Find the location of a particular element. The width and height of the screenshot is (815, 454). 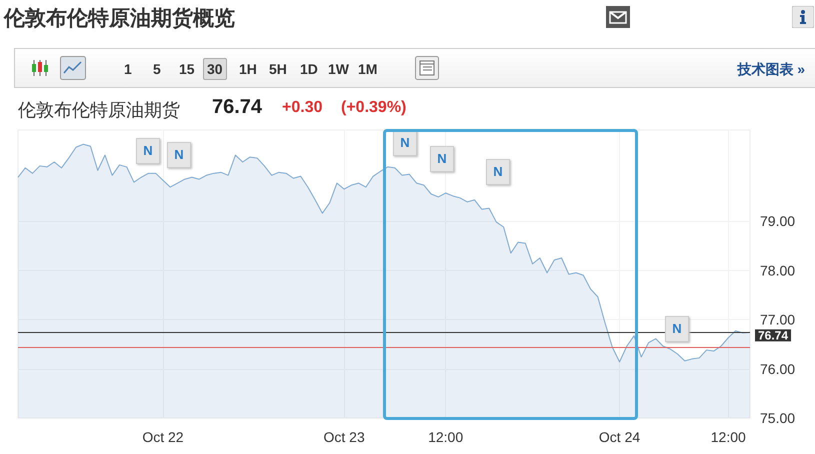

y-tick-label: 79.00 is located at coordinates (778, 221).